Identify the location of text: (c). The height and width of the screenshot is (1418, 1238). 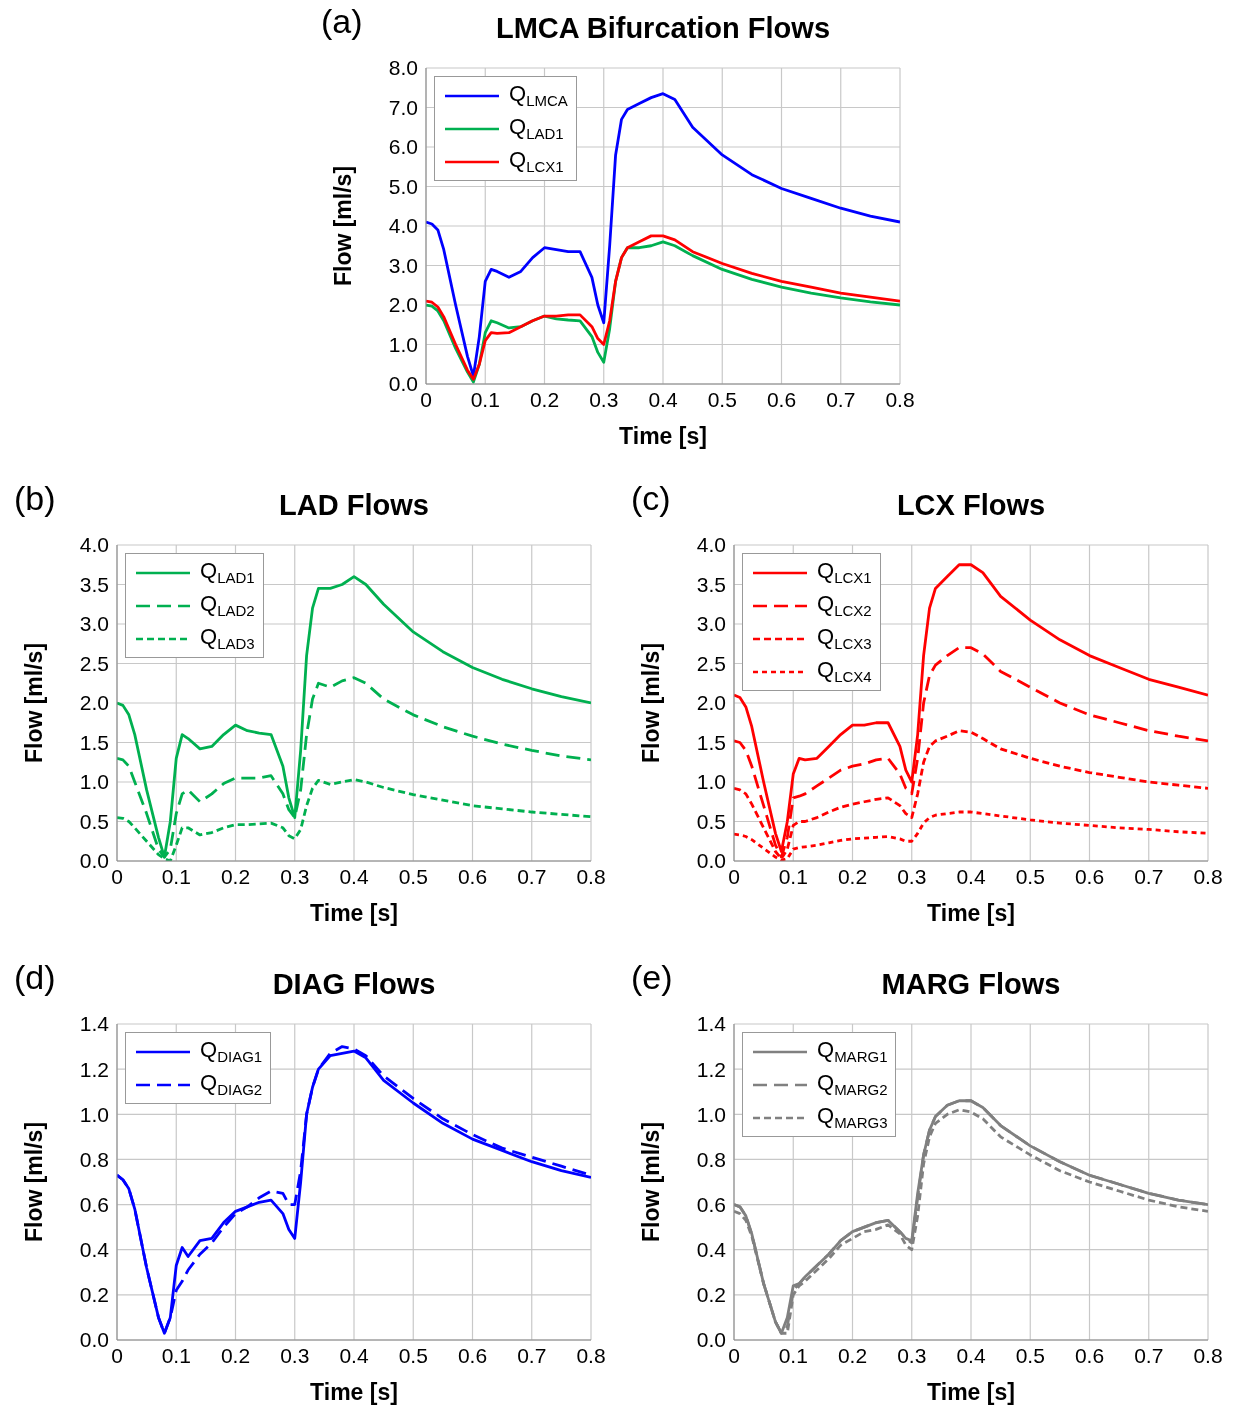
(651, 498).